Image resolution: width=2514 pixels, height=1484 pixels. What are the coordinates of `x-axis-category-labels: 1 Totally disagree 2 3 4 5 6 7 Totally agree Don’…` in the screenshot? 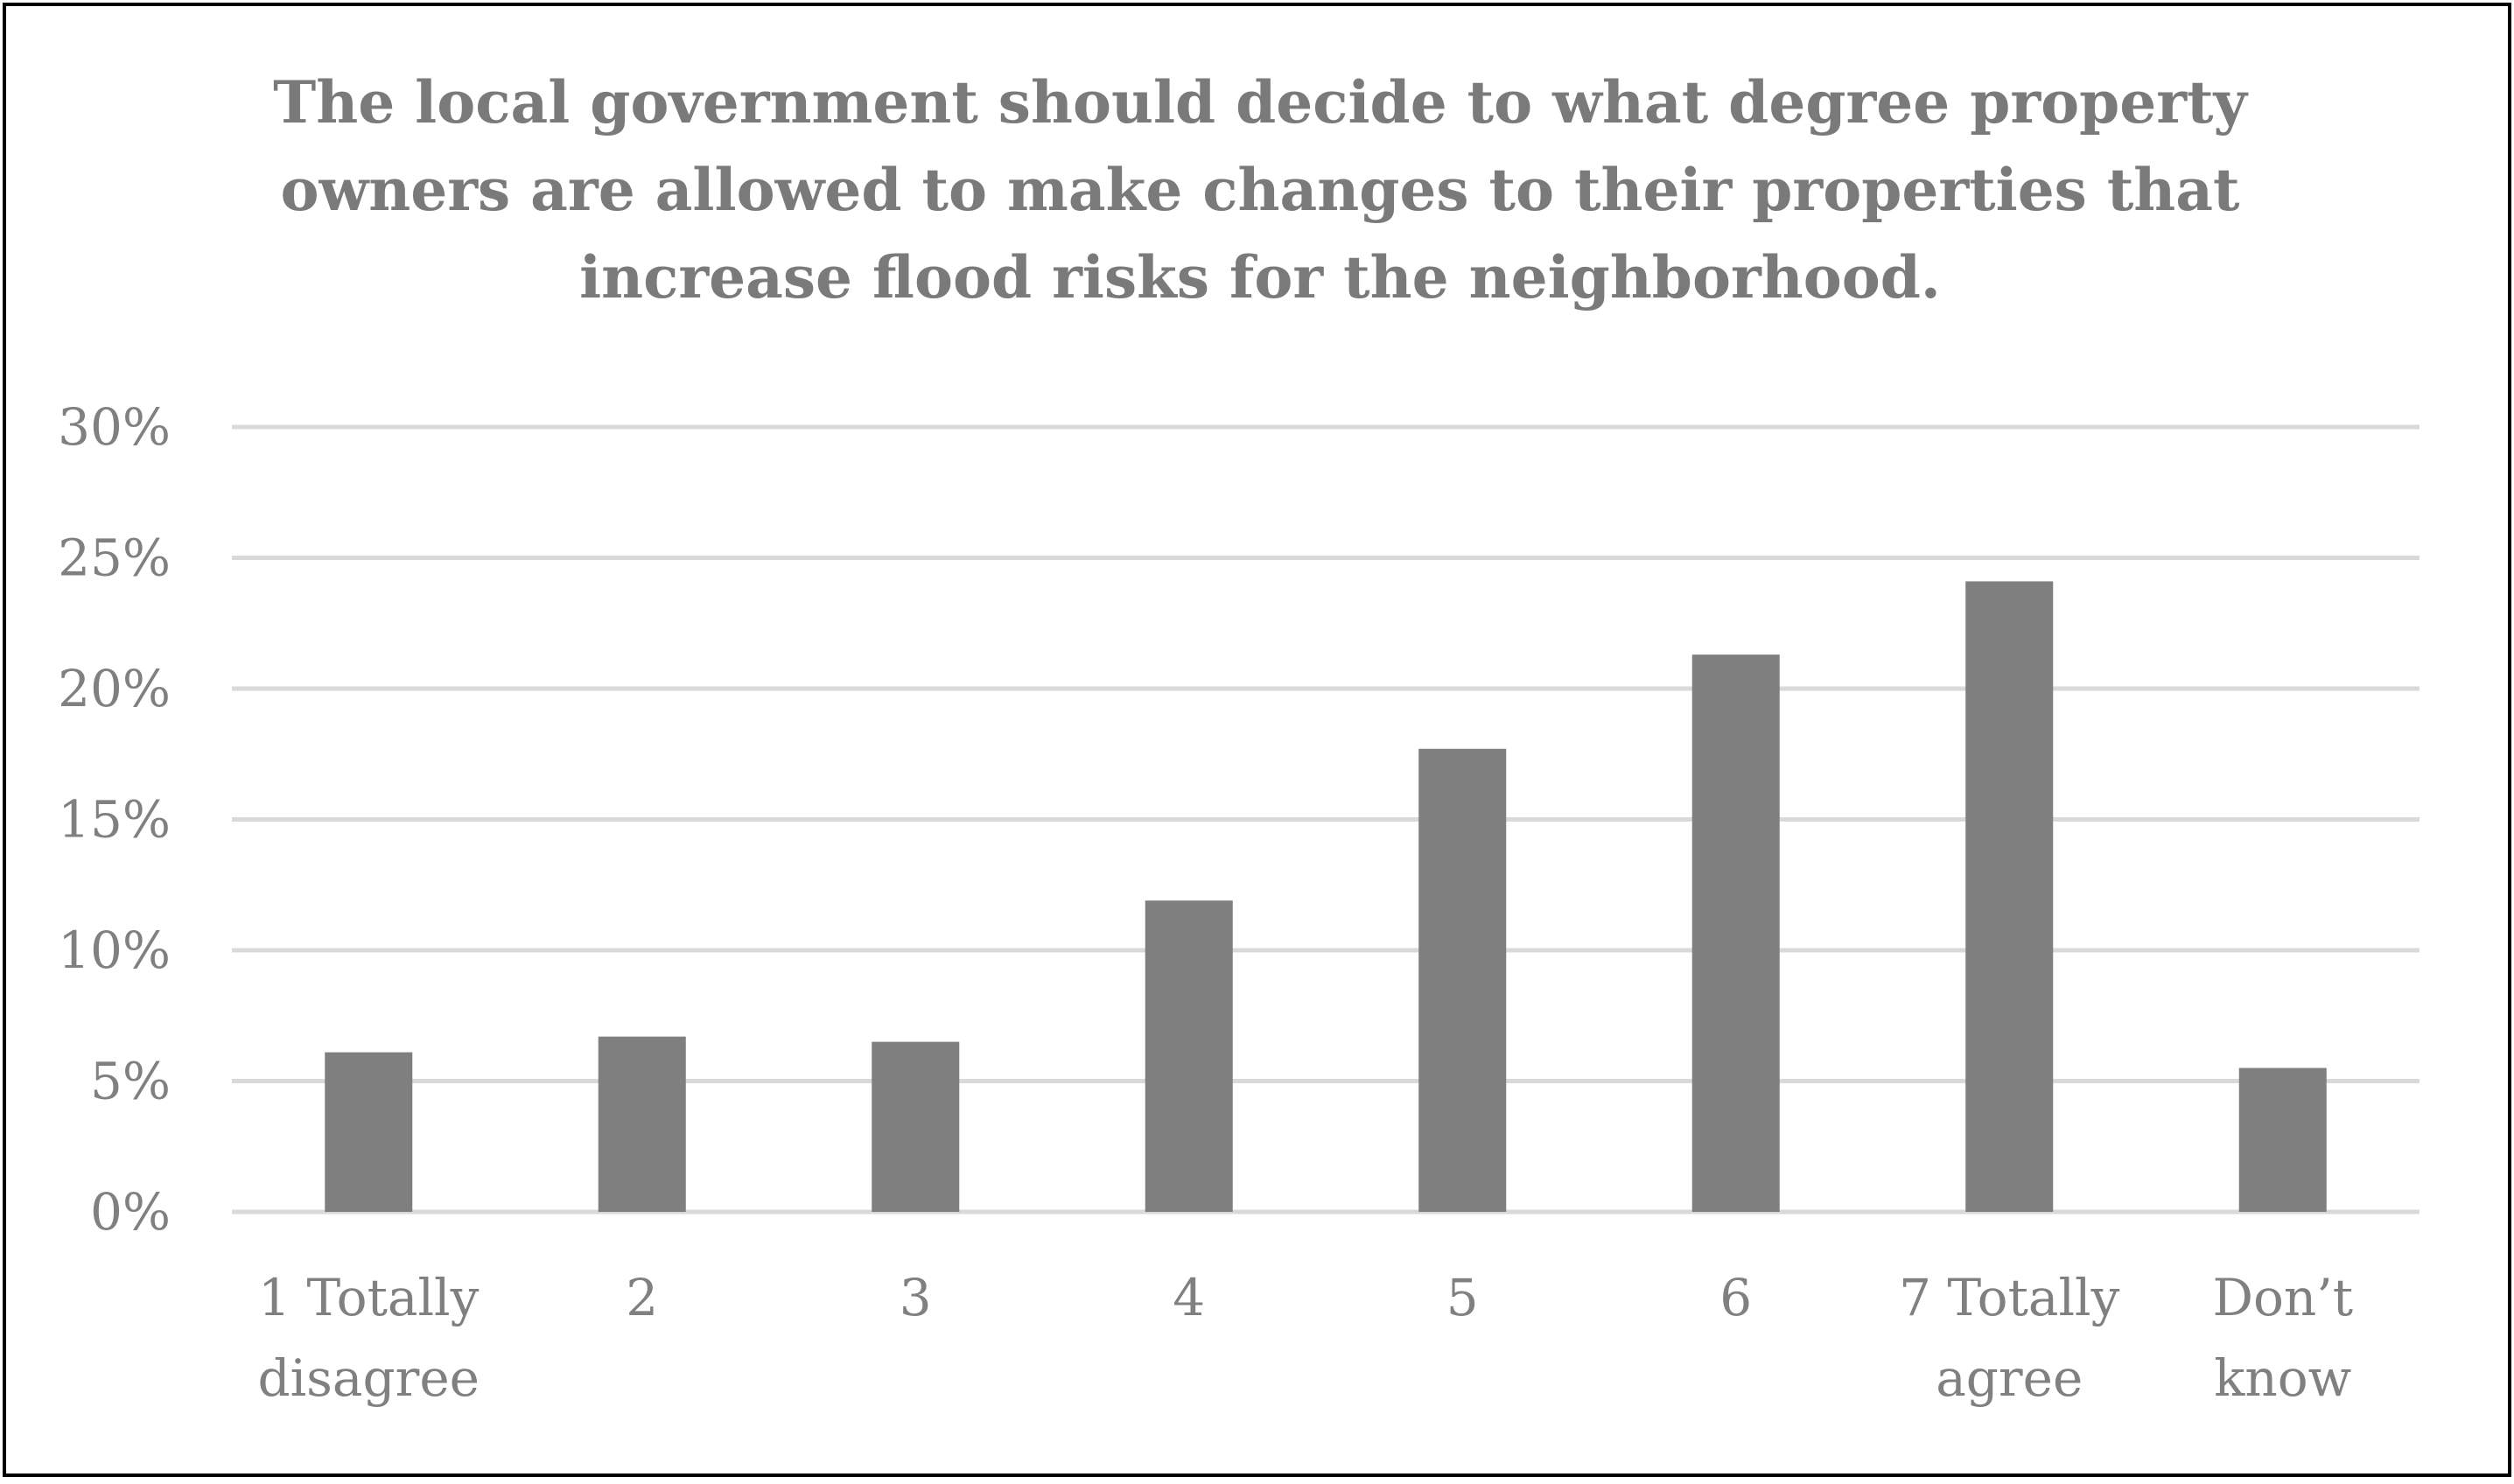 It's located at (1305, 1338).